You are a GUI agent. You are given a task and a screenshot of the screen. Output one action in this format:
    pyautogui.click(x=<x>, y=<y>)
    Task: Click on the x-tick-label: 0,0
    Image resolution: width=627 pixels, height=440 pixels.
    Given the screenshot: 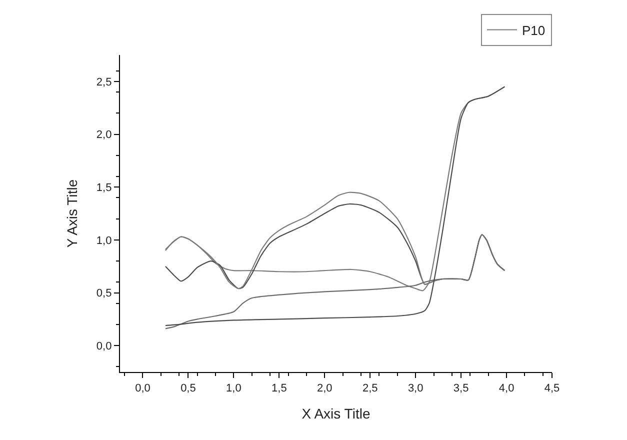 What is the action you would take?
    pyautogui.click(x=142, y=388)
    